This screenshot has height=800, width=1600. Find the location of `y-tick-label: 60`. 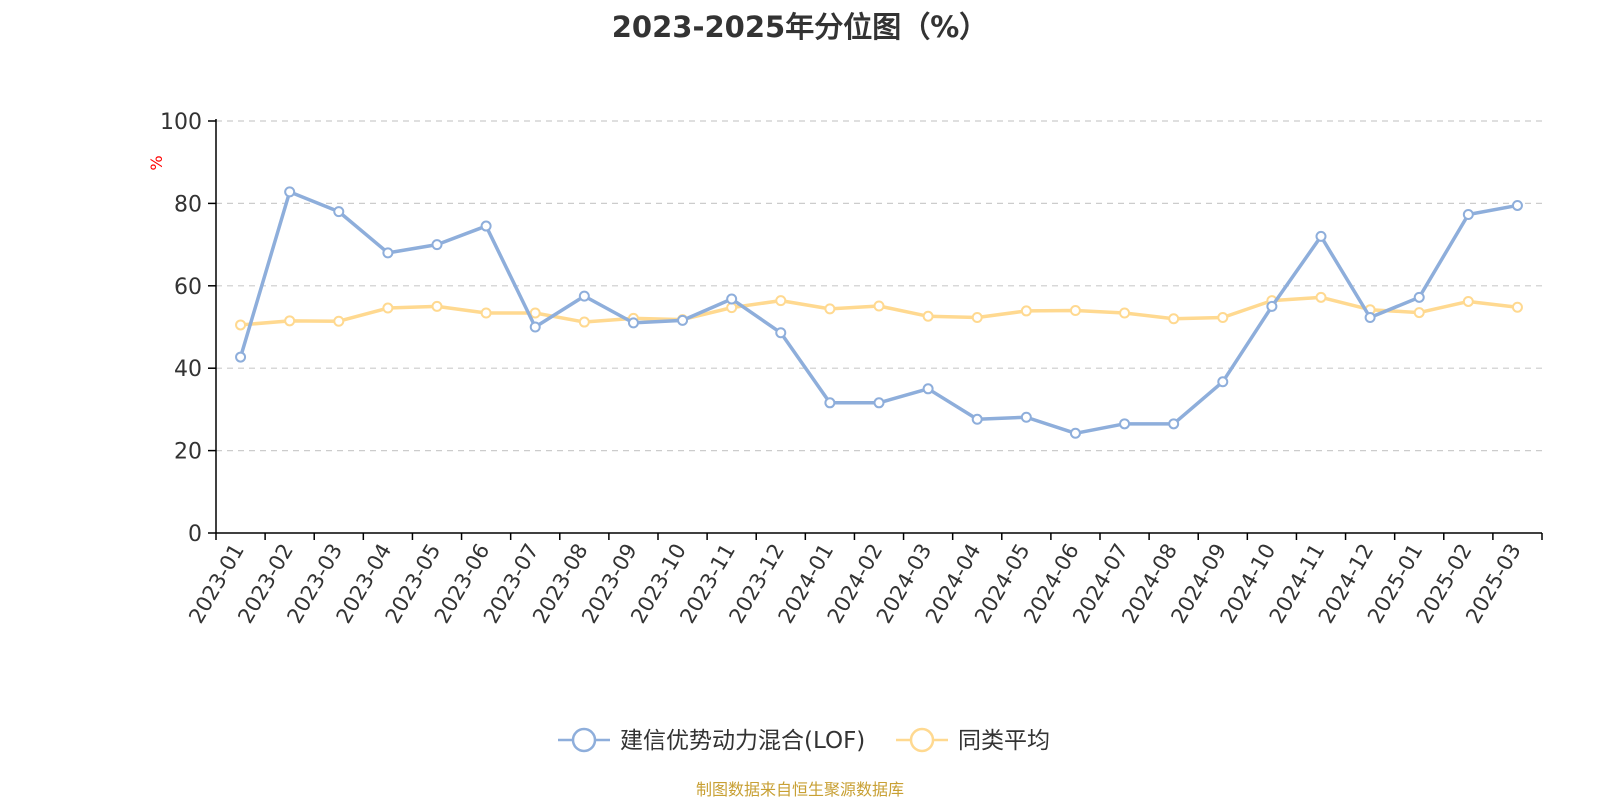

y-tick-label: 60 is located at coordinates (188, 287).